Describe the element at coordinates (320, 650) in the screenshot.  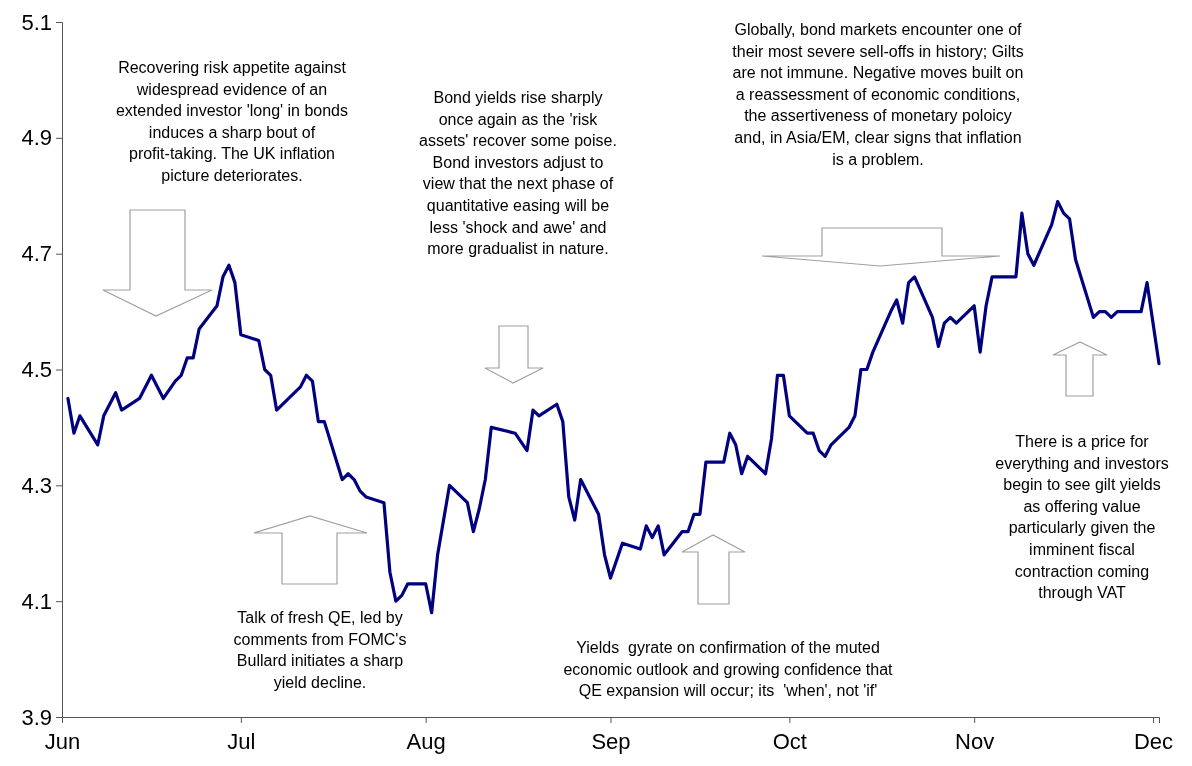
I see `annotation: Talk of fresh QE, led by comments from FOMC's Bullard initiates a sharp yield decline.` at that location.